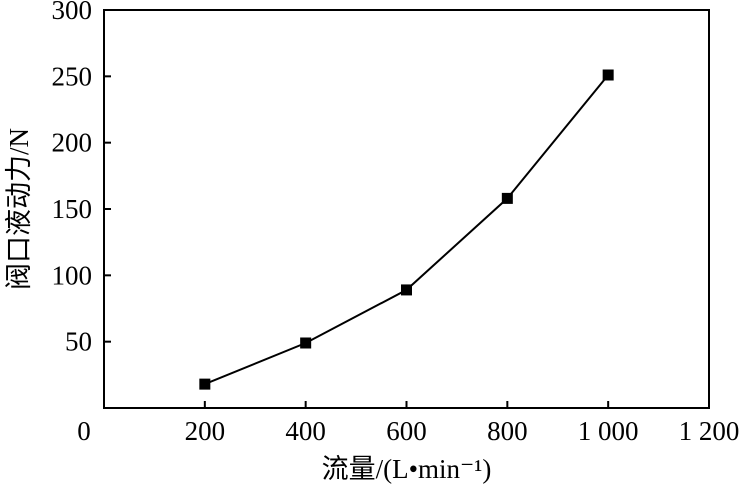 The image size is (744, 488). What do you see at coordinates (205, 431) in the screenshot?
I see `x-tick-label: 200` at bounding box center [205, 431].